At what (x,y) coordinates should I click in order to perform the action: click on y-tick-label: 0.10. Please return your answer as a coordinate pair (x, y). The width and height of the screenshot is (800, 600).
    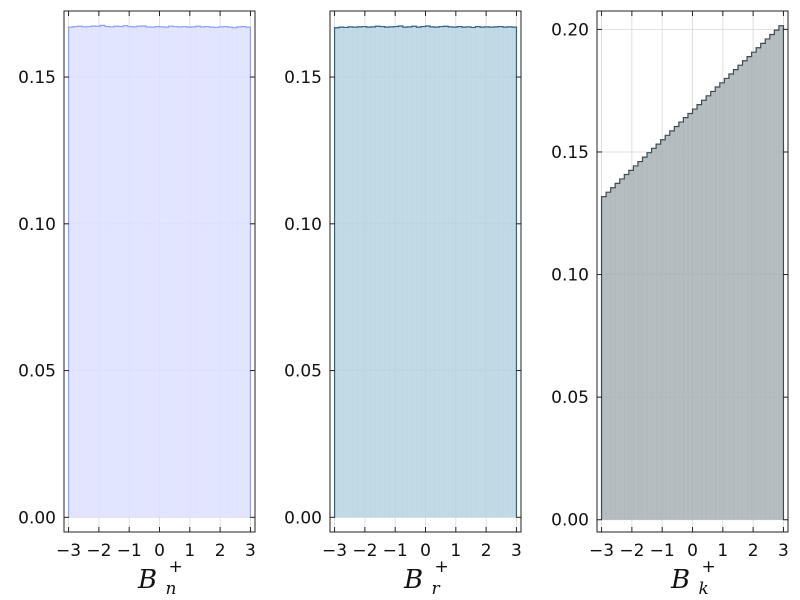
    Looking at the image, I should click on (303, 225).